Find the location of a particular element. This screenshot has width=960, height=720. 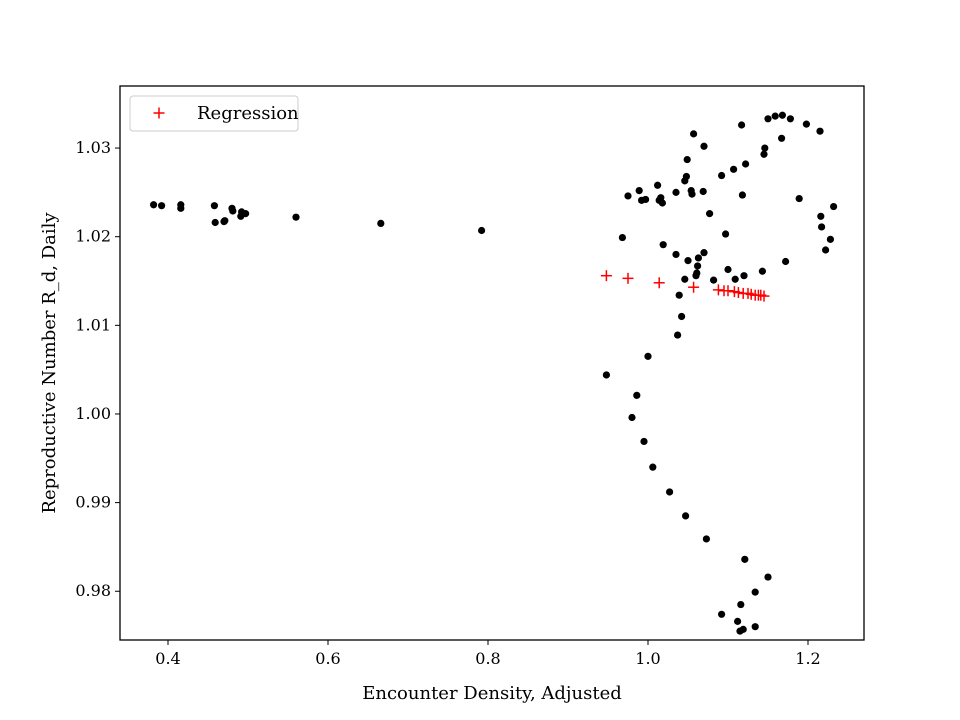

y-tick-label: 0.98 is located at coordinates (93, 590).